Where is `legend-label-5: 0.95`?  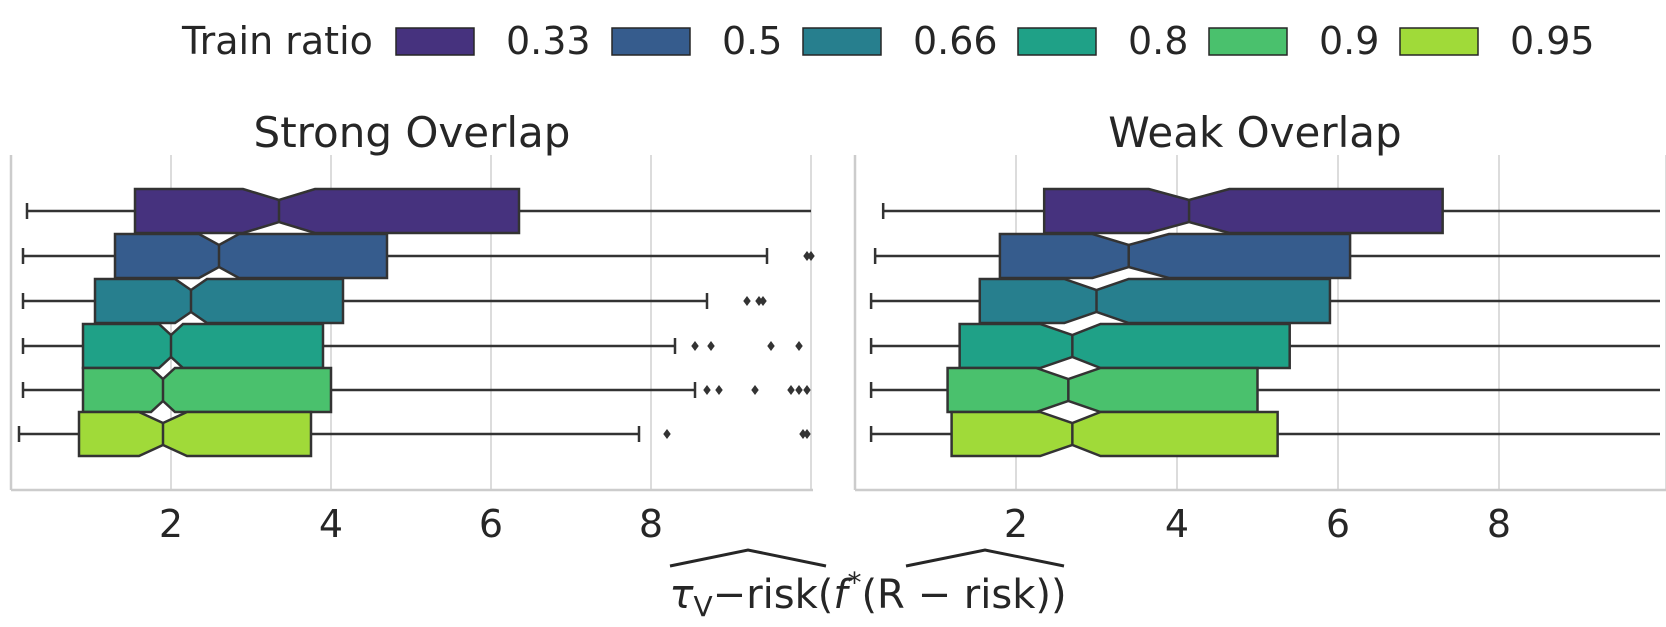 legend-label-5: 0.95 is located at coordinates (1552, 41).